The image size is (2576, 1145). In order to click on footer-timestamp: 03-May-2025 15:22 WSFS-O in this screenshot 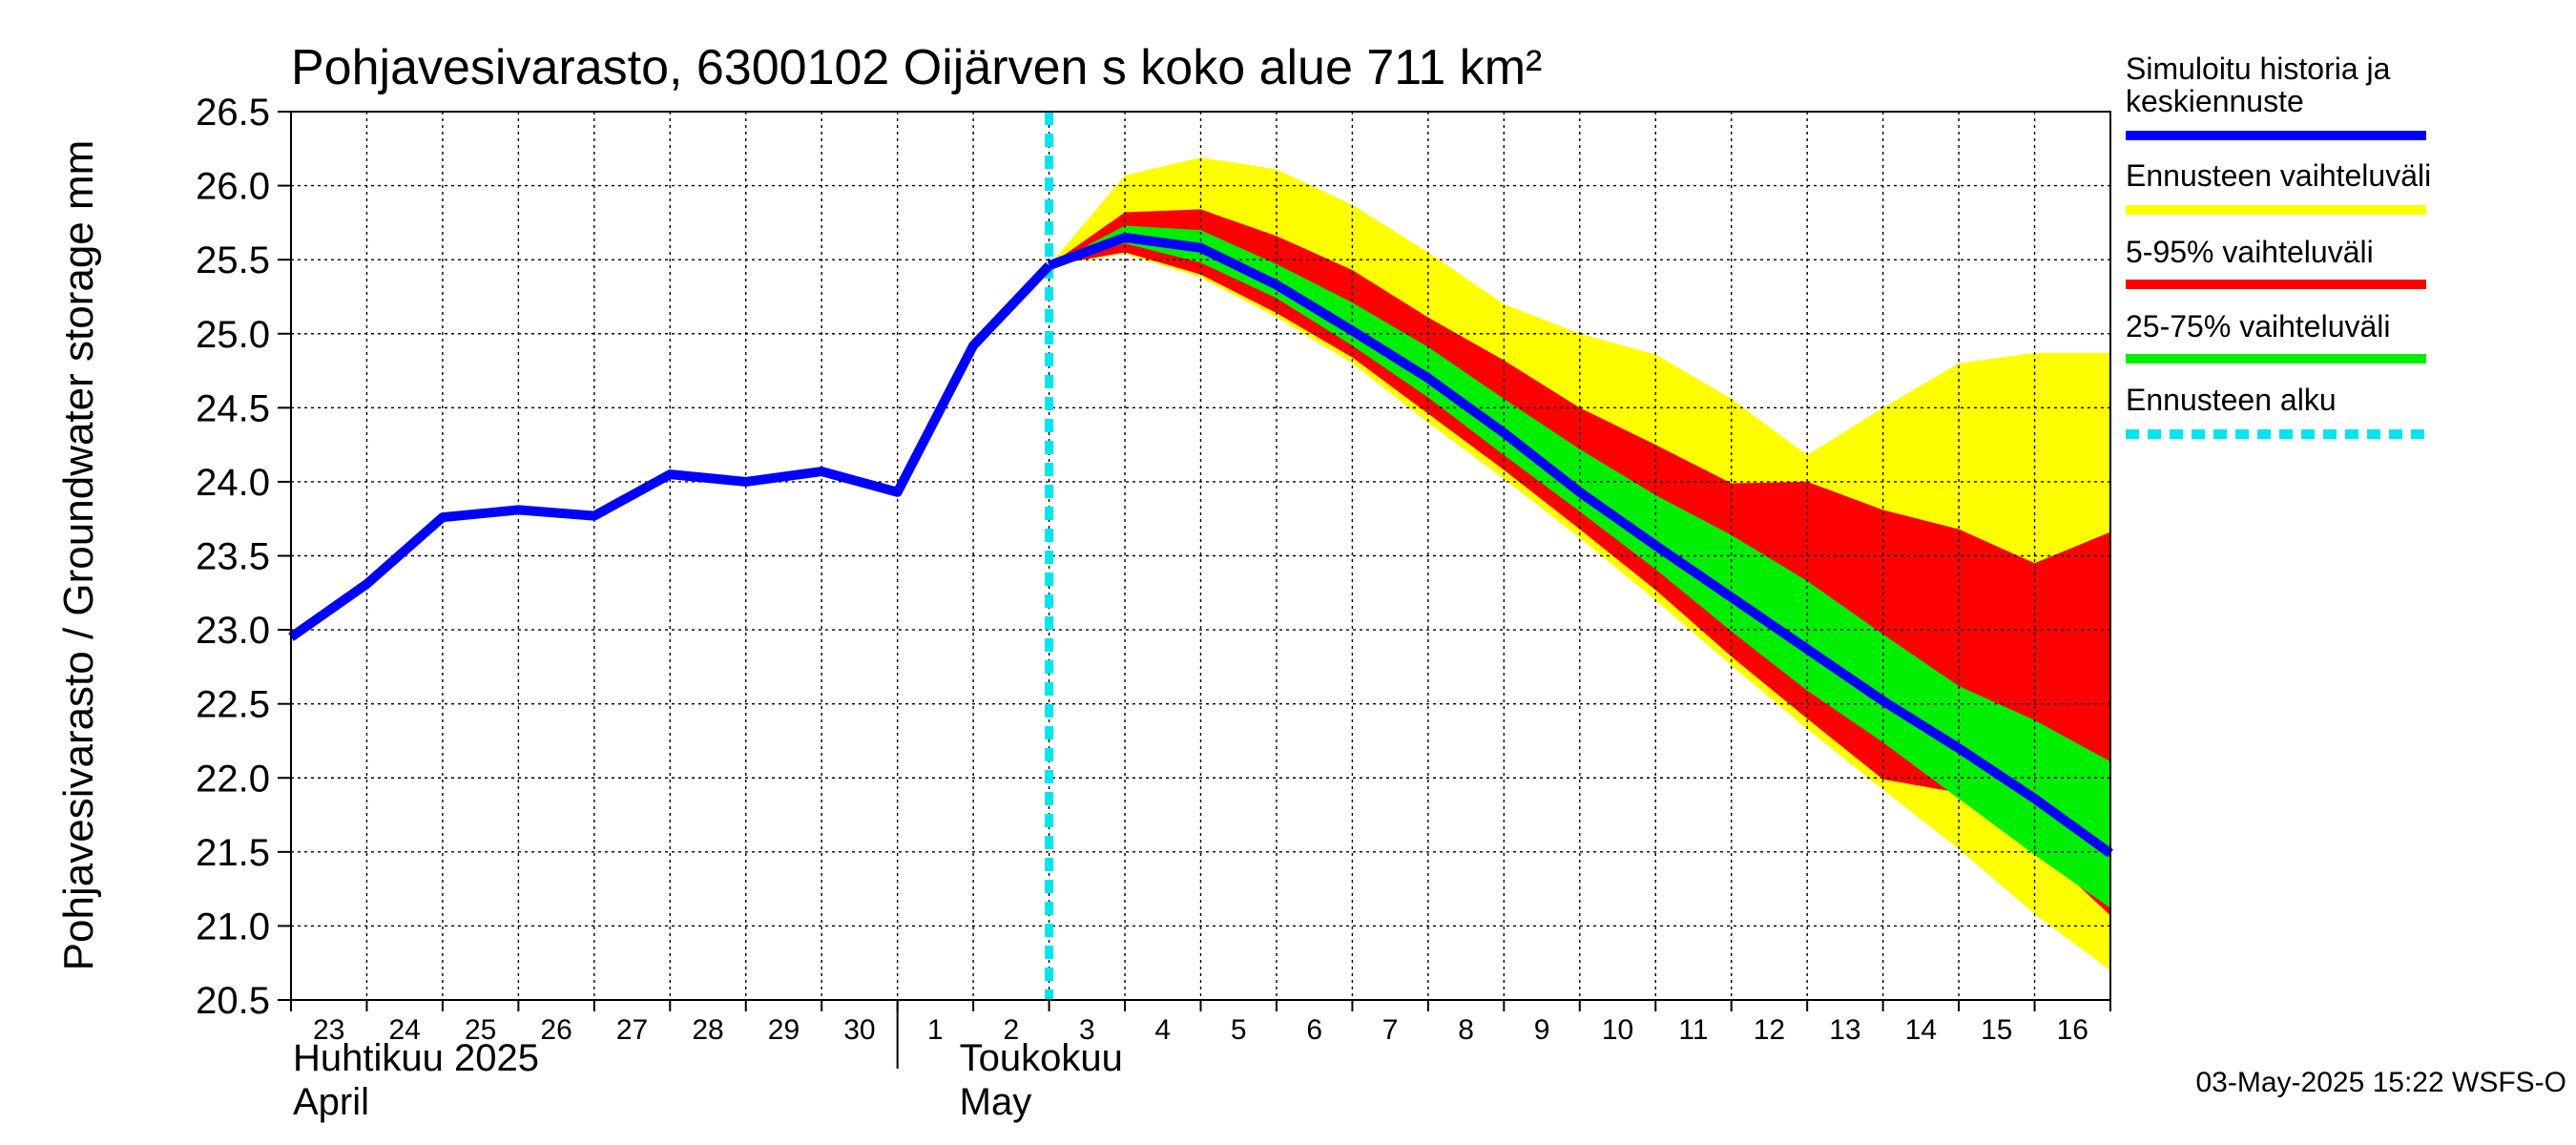, I will do `click(2381, 1082)`.